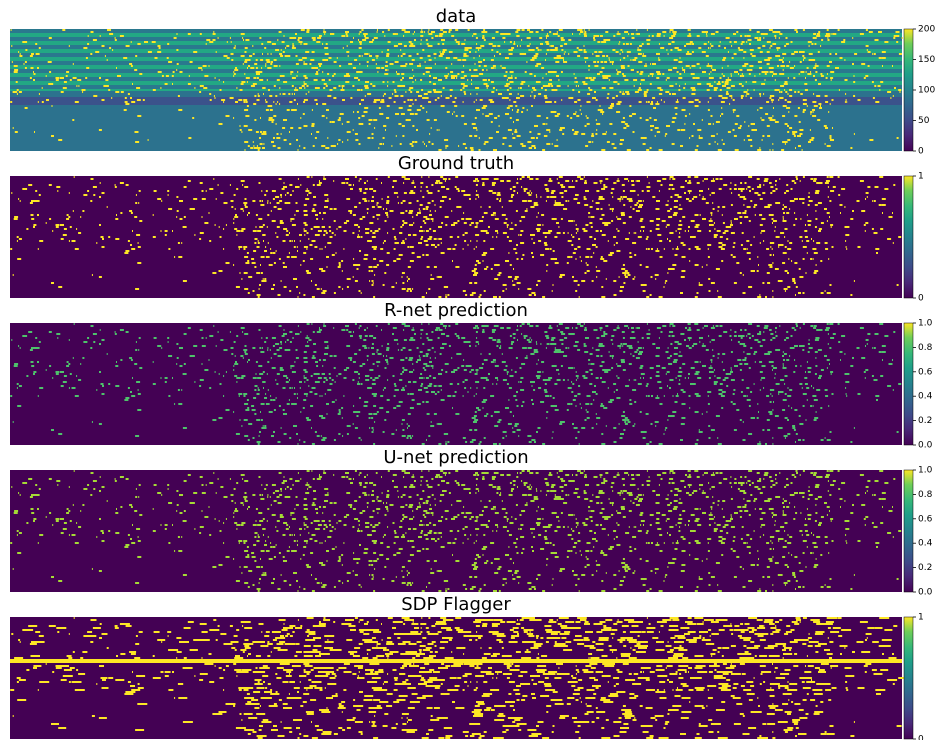  What do you see at coordinates (456, 310) in the screenshot?
I see `panel-title: R-net prediction` at bounding box center [456, 310].